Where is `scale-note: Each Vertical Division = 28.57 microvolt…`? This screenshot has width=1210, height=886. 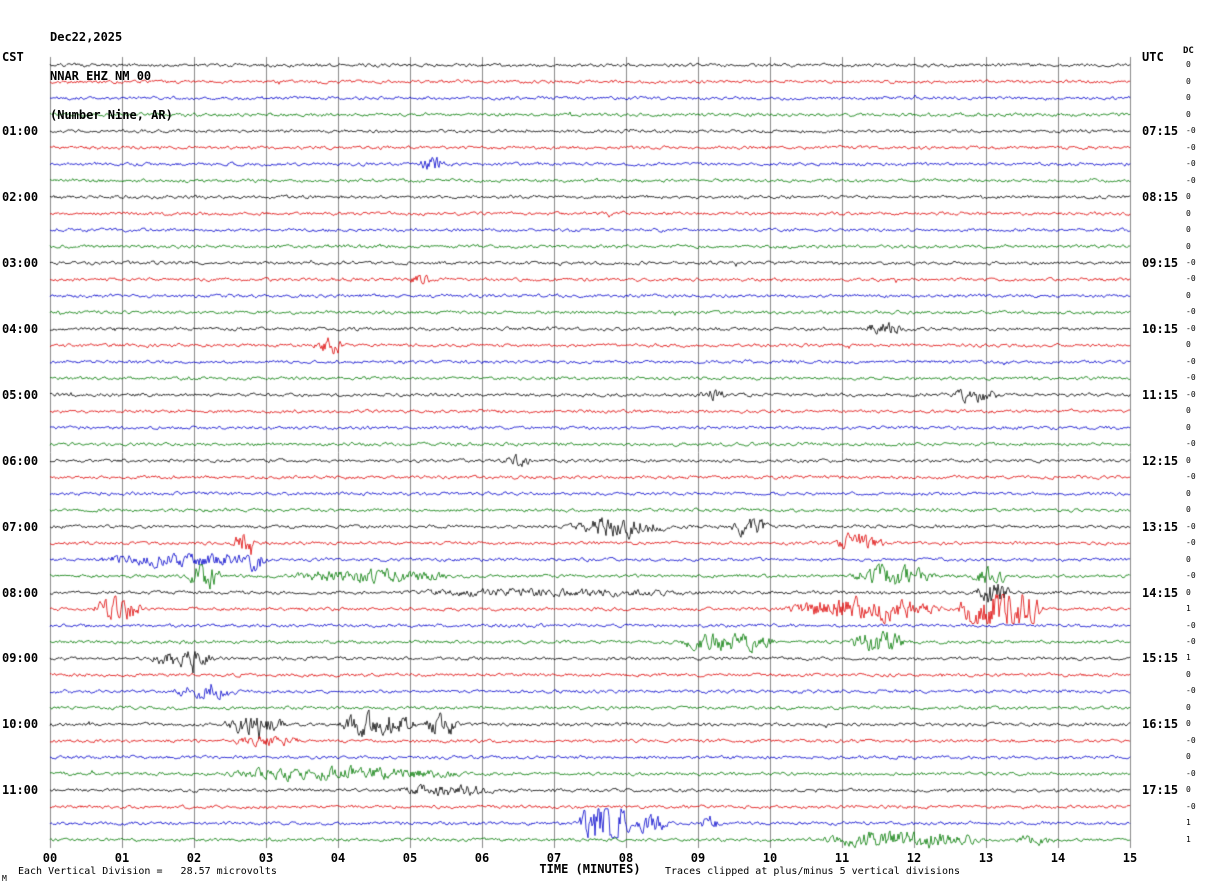
scale-note: Each Vertical Division = 28.57 microvolt… is located at coordinates (147, 871).